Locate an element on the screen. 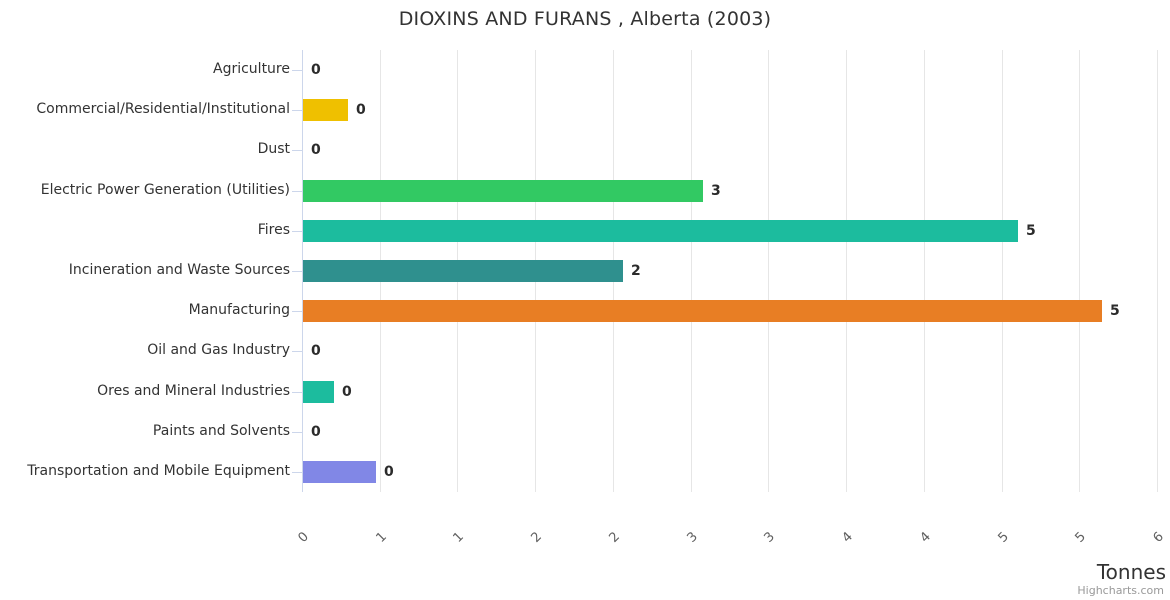  category-label: Manufacturing is located at coordinates (239, 310).